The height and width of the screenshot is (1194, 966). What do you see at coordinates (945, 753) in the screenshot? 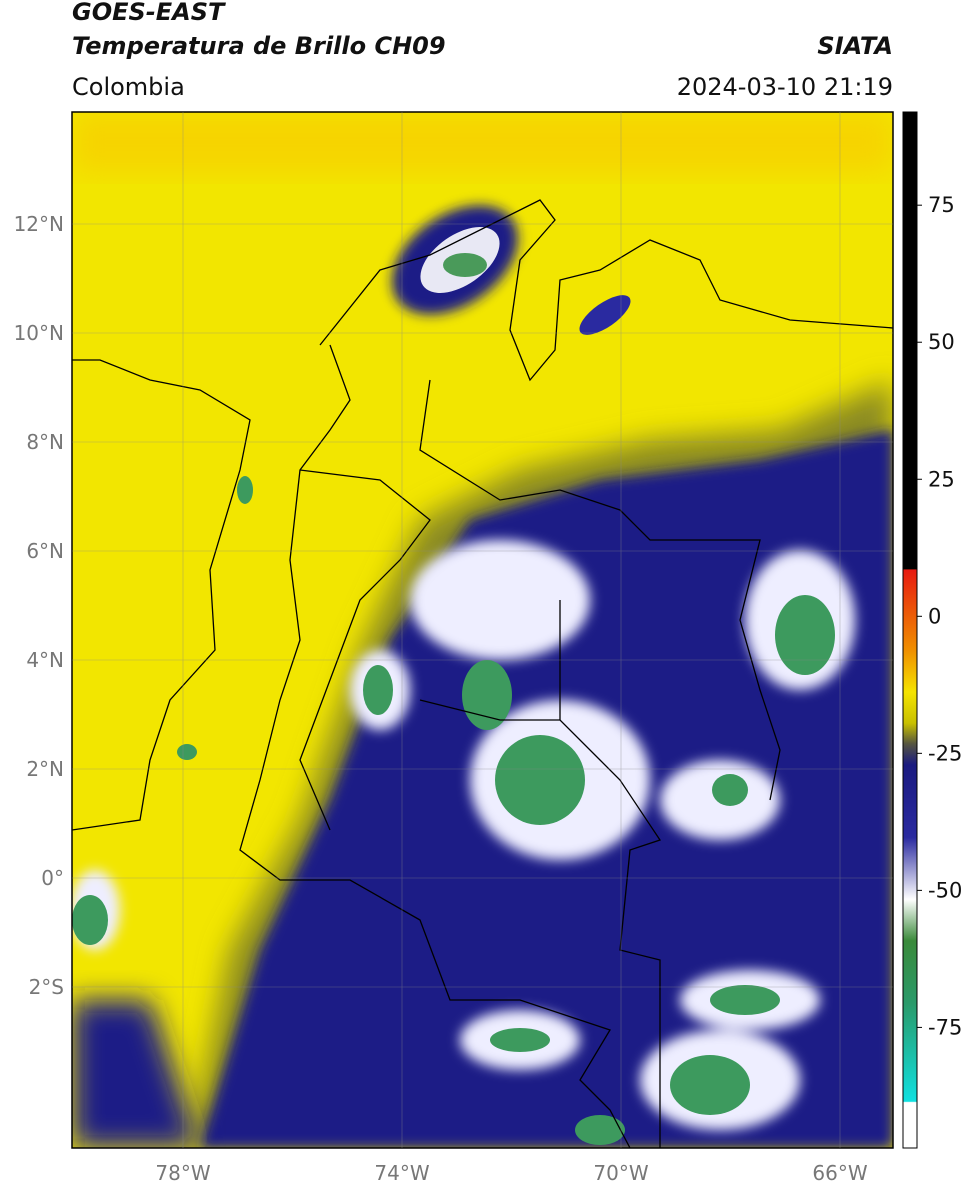
I see `colorbar-label: -25` at bounding box center [945, 753].